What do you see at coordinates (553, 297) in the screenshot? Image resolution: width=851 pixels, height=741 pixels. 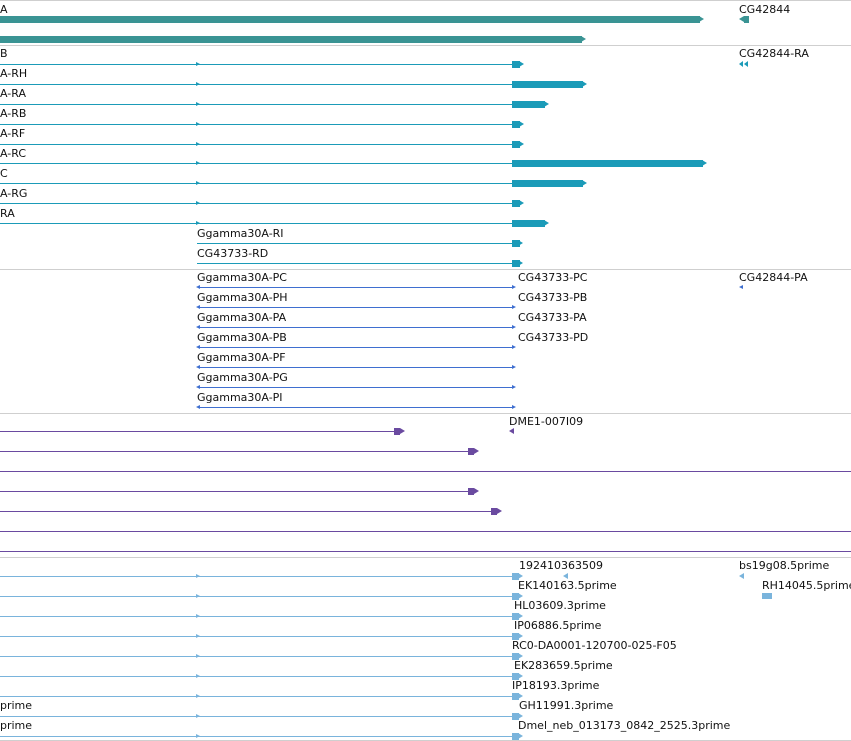 I see `protein-label: CG43733-PB` at bounding box center [553, 297].